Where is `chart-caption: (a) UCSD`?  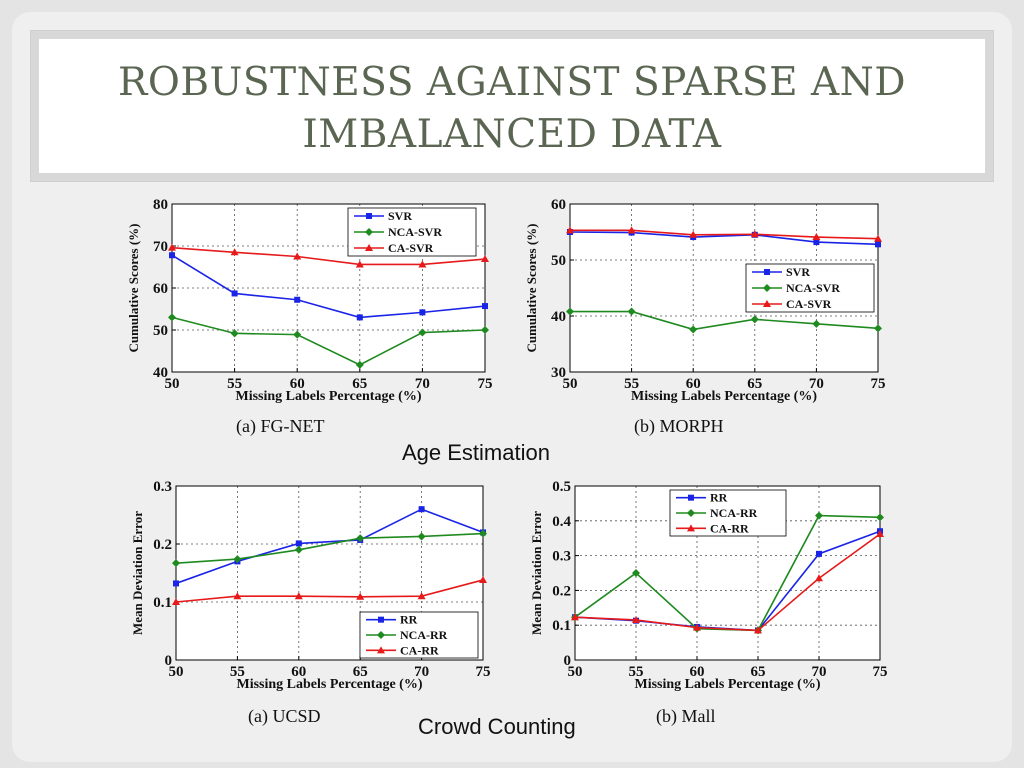
chart-caption: (a) UCSD is located at coordinates (284, 716).